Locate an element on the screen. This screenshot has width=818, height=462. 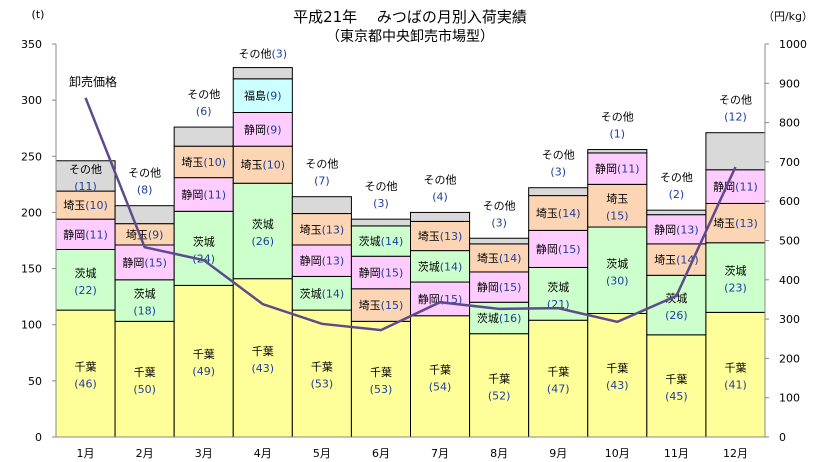
segment-share: (1) is located at coordinates (617, 134).